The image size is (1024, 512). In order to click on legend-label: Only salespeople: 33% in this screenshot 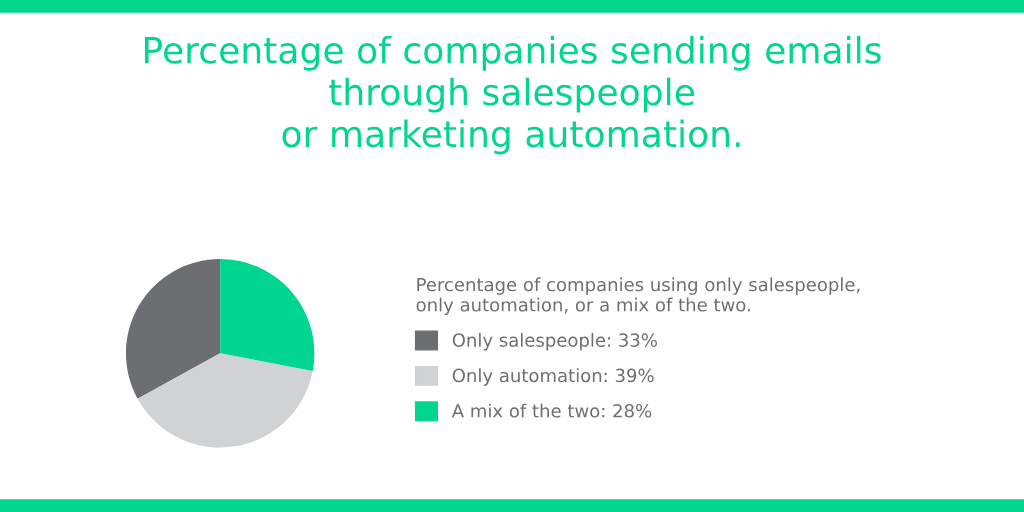, I will do `click(554, 341)`.